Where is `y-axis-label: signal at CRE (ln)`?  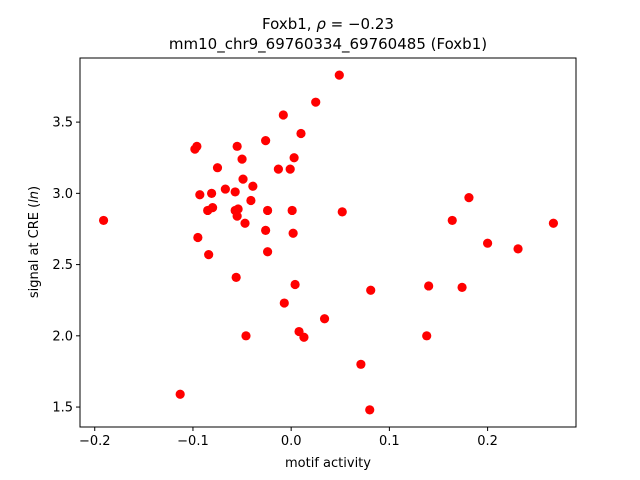
y-axis-label: signal at CRE (ln) is located at coordinates (34, 242).